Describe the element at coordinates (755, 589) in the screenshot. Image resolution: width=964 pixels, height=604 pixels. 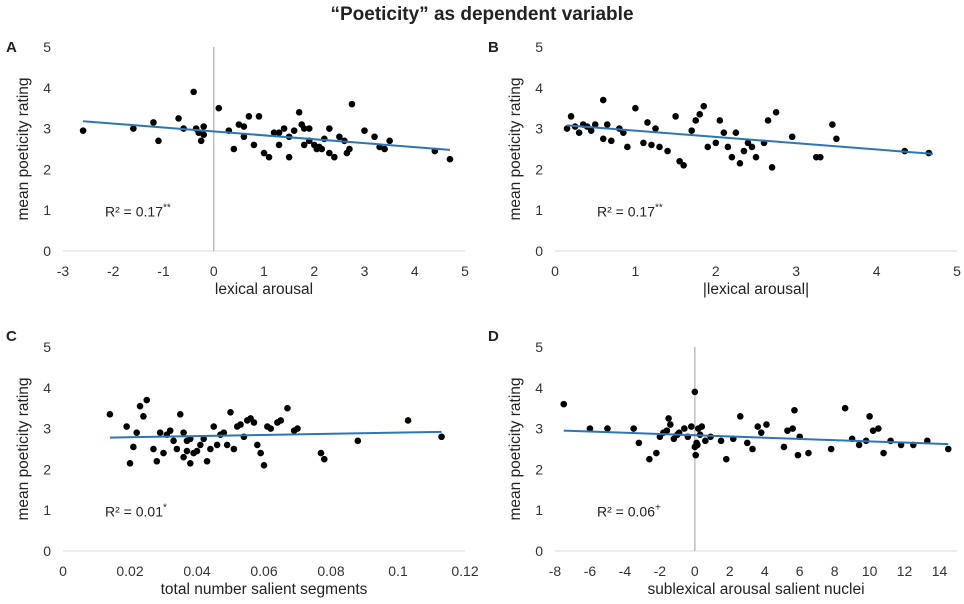
I see `x-axis-title: sublexical arousal salient nuclei` at that location.